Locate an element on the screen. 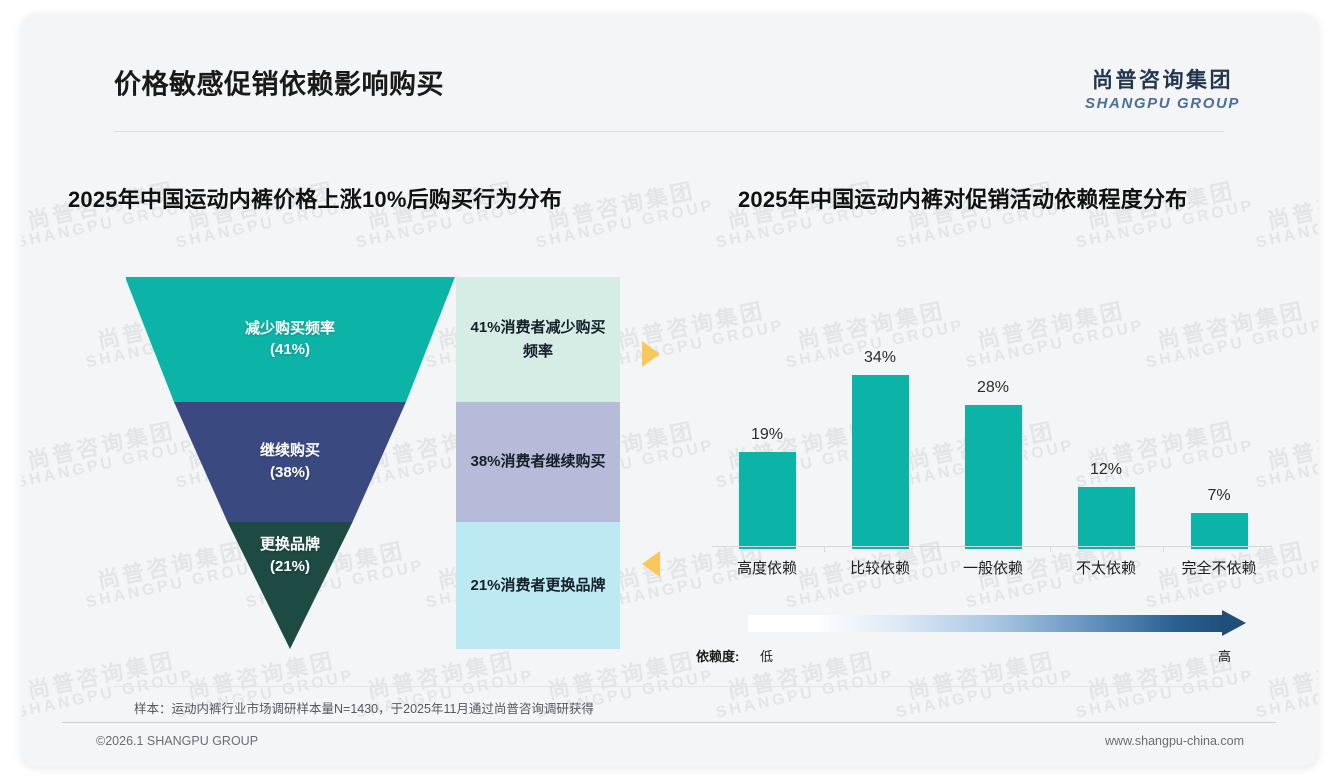  footer-website: www.shangpu-china.com is located at coordinates (1174, 741).